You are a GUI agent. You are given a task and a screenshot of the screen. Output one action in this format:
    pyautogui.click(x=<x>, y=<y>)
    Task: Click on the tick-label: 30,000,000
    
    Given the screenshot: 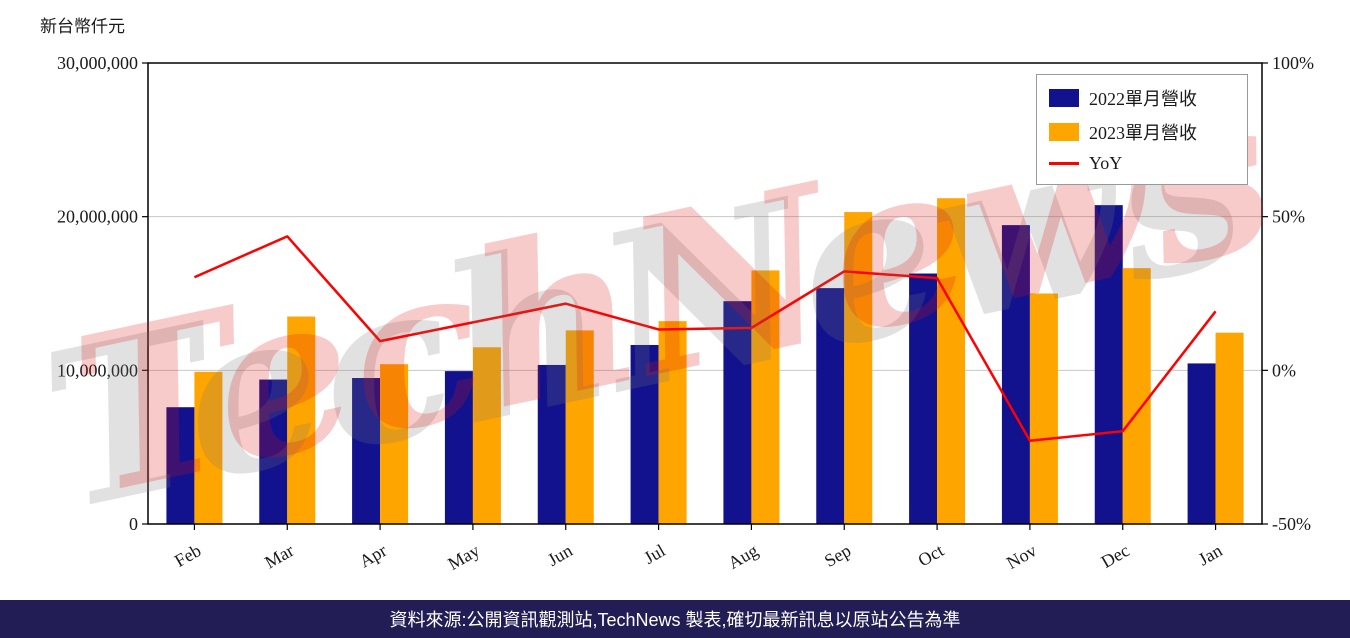 What is the action you would take?
    pyautogui.click(x=97, y=63)
    